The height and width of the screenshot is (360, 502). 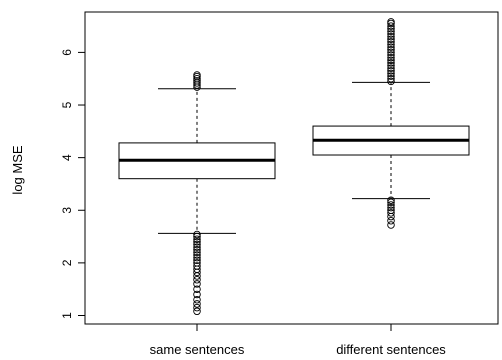 What do you see at coordinates (197, 349) in the screenshot?
I see `x-tick-label: same sentences` at bounding box center [197, 349].